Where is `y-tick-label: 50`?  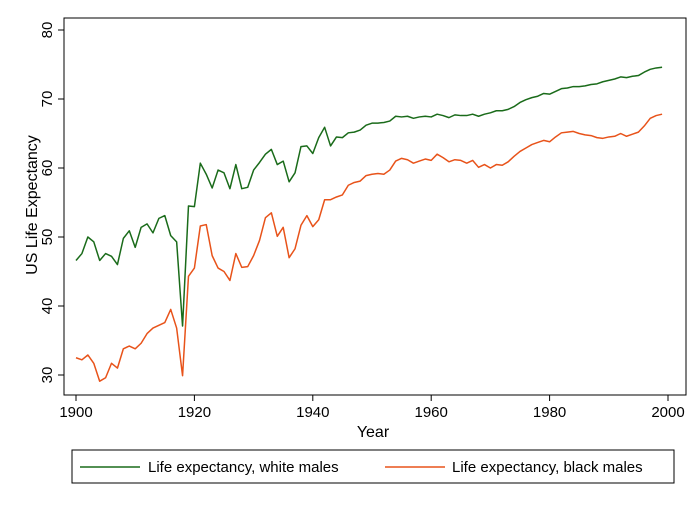
y-tick-label: 50 is located at coordinates (47, 237).